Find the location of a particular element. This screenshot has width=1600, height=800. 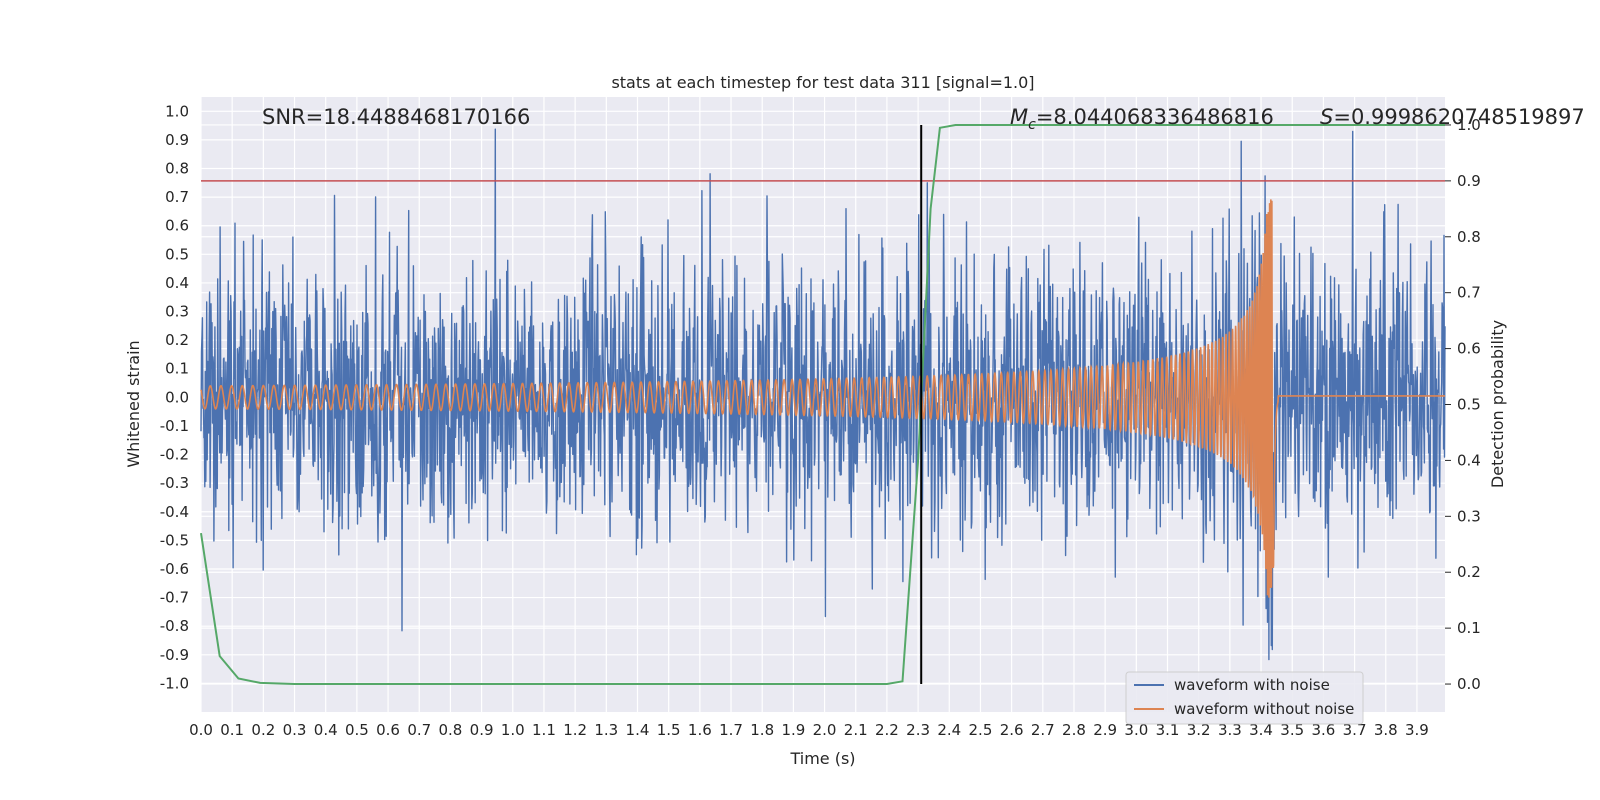

x-tick-label: 3.2 is located at coordinates (1199, 730).